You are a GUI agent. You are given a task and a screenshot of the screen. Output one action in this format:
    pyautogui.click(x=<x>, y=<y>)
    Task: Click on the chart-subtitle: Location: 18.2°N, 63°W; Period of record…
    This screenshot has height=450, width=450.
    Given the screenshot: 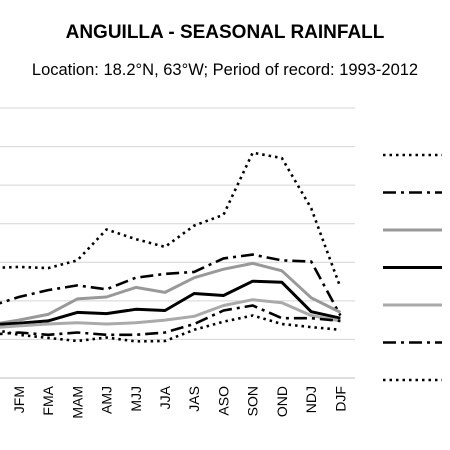 What is the action you would take?
    pyautogui.click(x=225, y=70)
    